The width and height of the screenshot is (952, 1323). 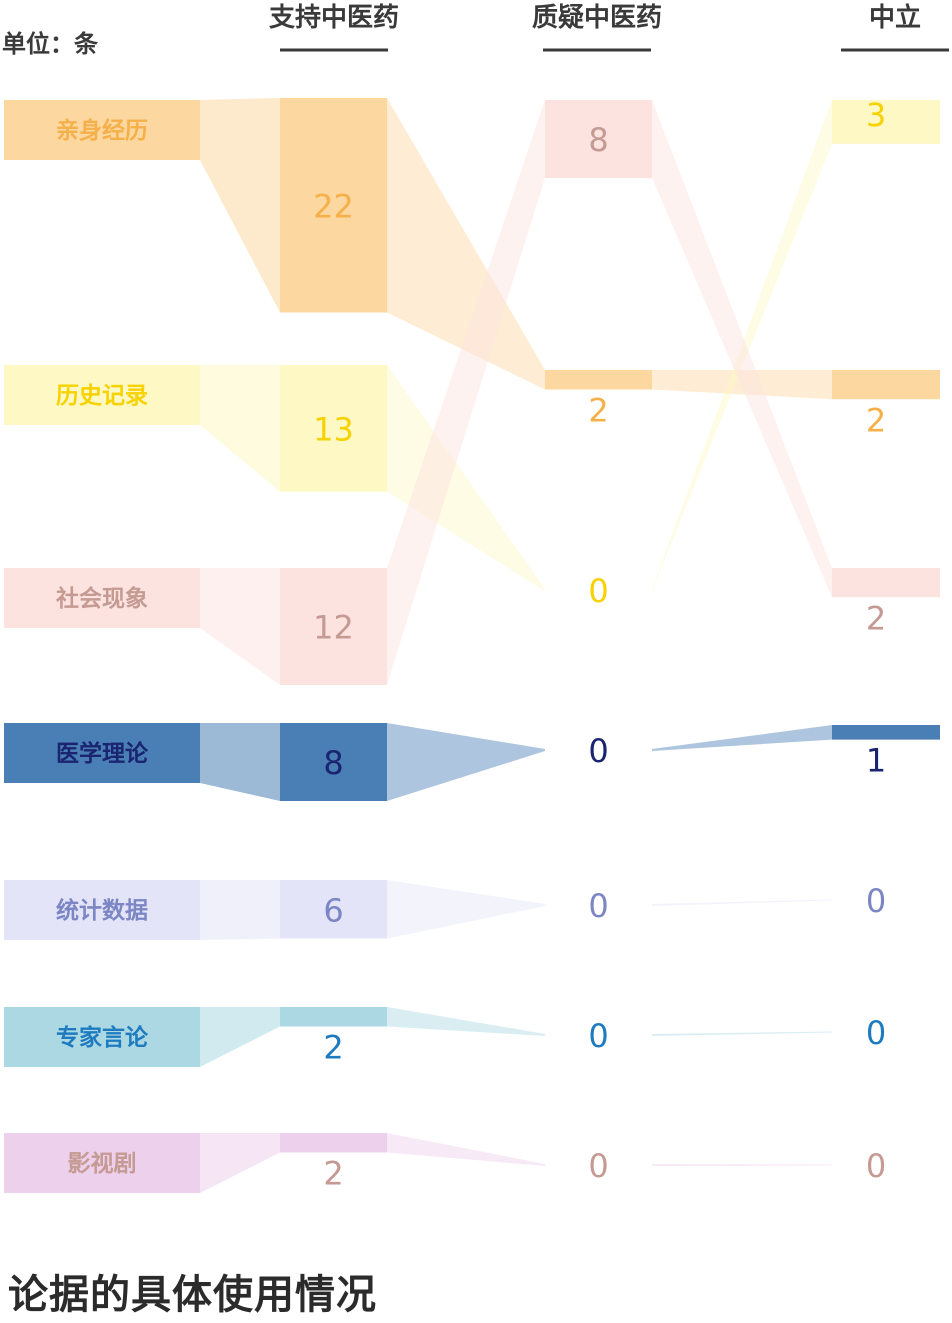 I want to click on row-label: 医学理论, so click(x=102, y=753).